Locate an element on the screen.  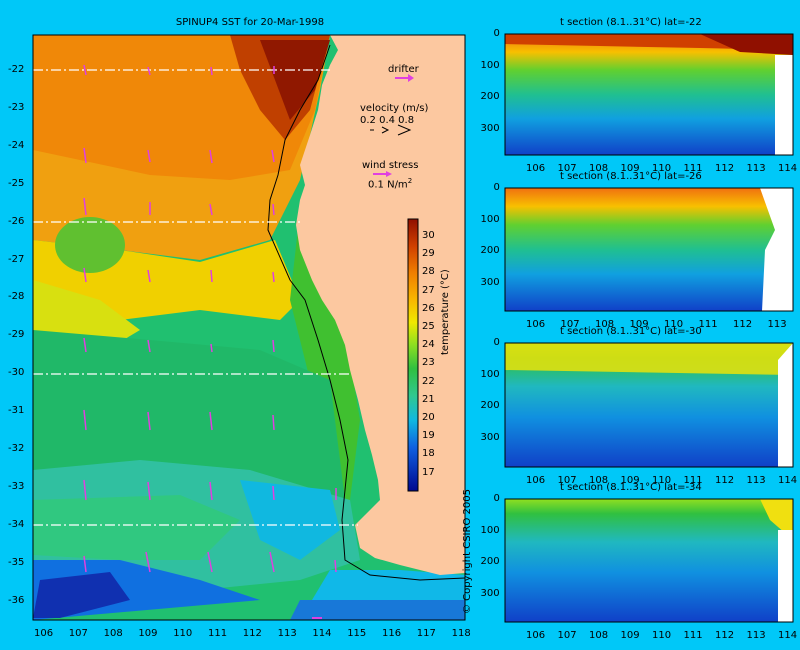
map-lat-tick: -35 is located at coordinates (16, 562).